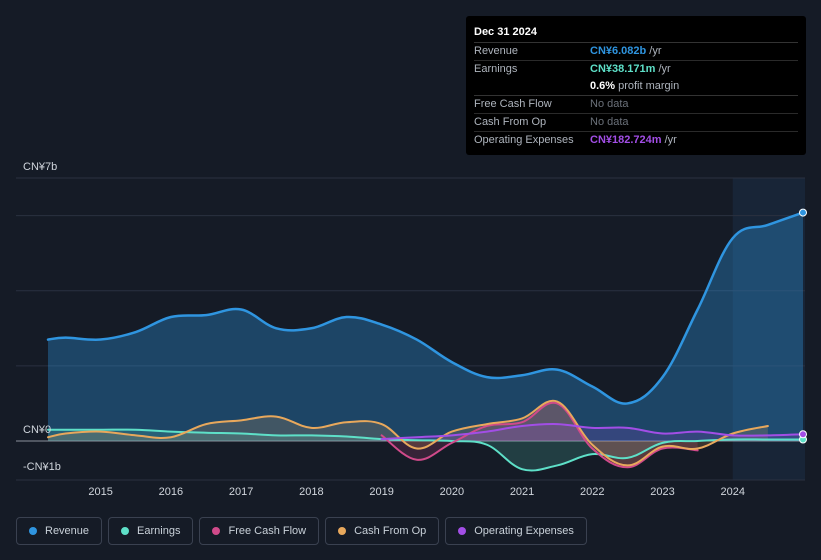 This screenshot has width=821, height=560. Describe the element at coordinates (664, 69) in the screenshot. I see `tooltip-earnings-unit: /yr` at that location.